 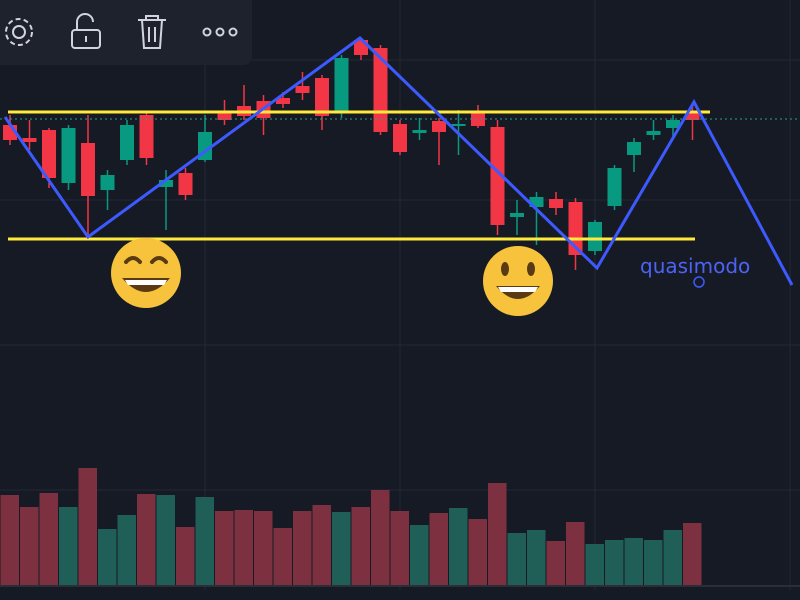 I want to click on delete-button, so click(x=152, y=32).